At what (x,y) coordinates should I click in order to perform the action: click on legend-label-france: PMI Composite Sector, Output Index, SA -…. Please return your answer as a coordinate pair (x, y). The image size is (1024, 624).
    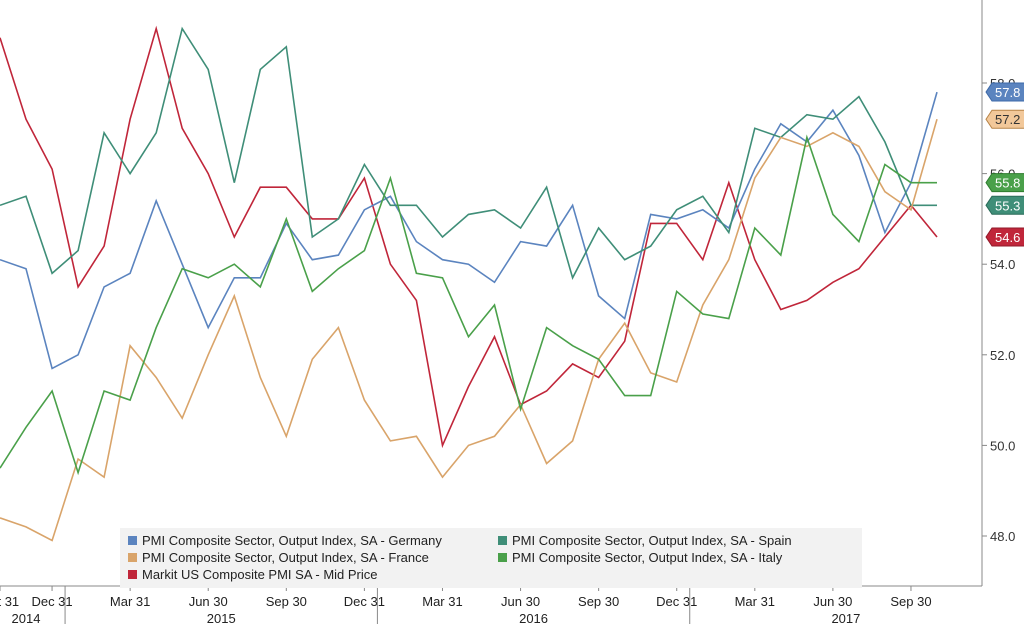
    Looking at the image, I should click on (285, 557).